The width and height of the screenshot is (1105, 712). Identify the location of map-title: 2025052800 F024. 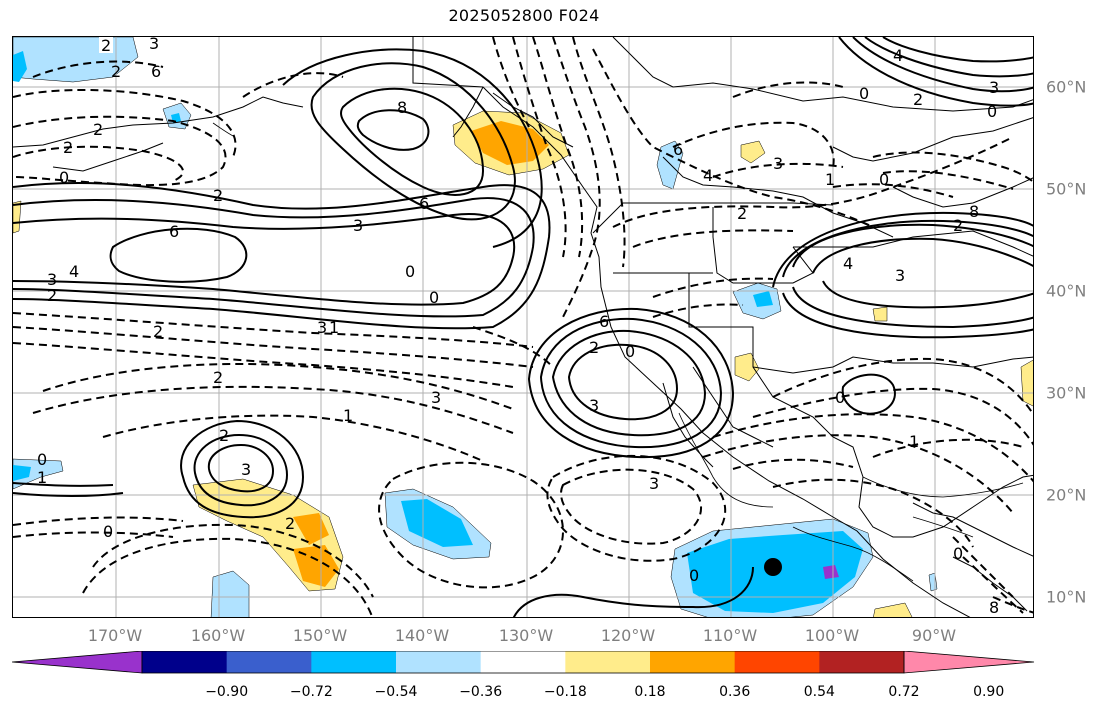
(524, 15).